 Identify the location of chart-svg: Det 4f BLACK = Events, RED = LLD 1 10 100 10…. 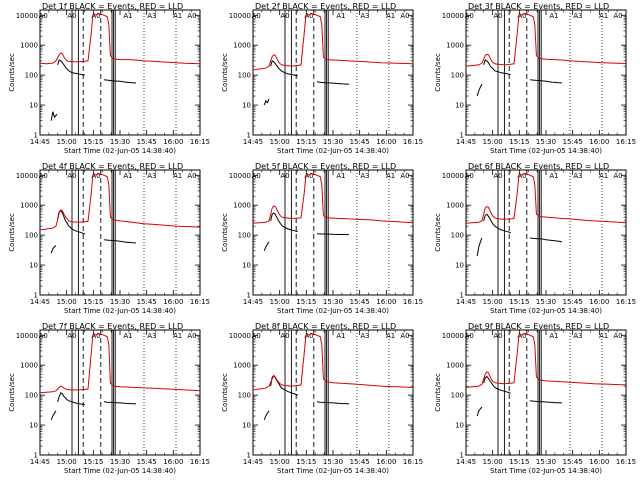
(109, 238).